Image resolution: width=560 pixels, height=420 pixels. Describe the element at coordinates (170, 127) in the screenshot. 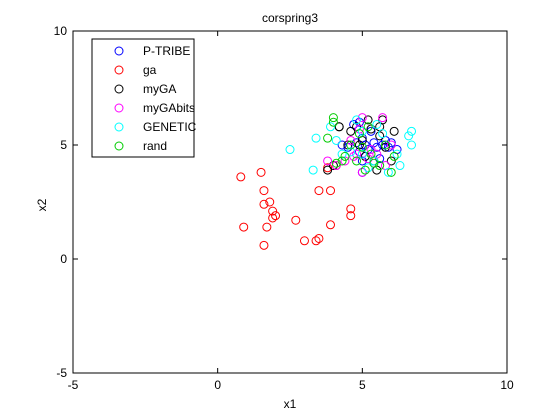

I see `legend-label: GENETIC` at that location.